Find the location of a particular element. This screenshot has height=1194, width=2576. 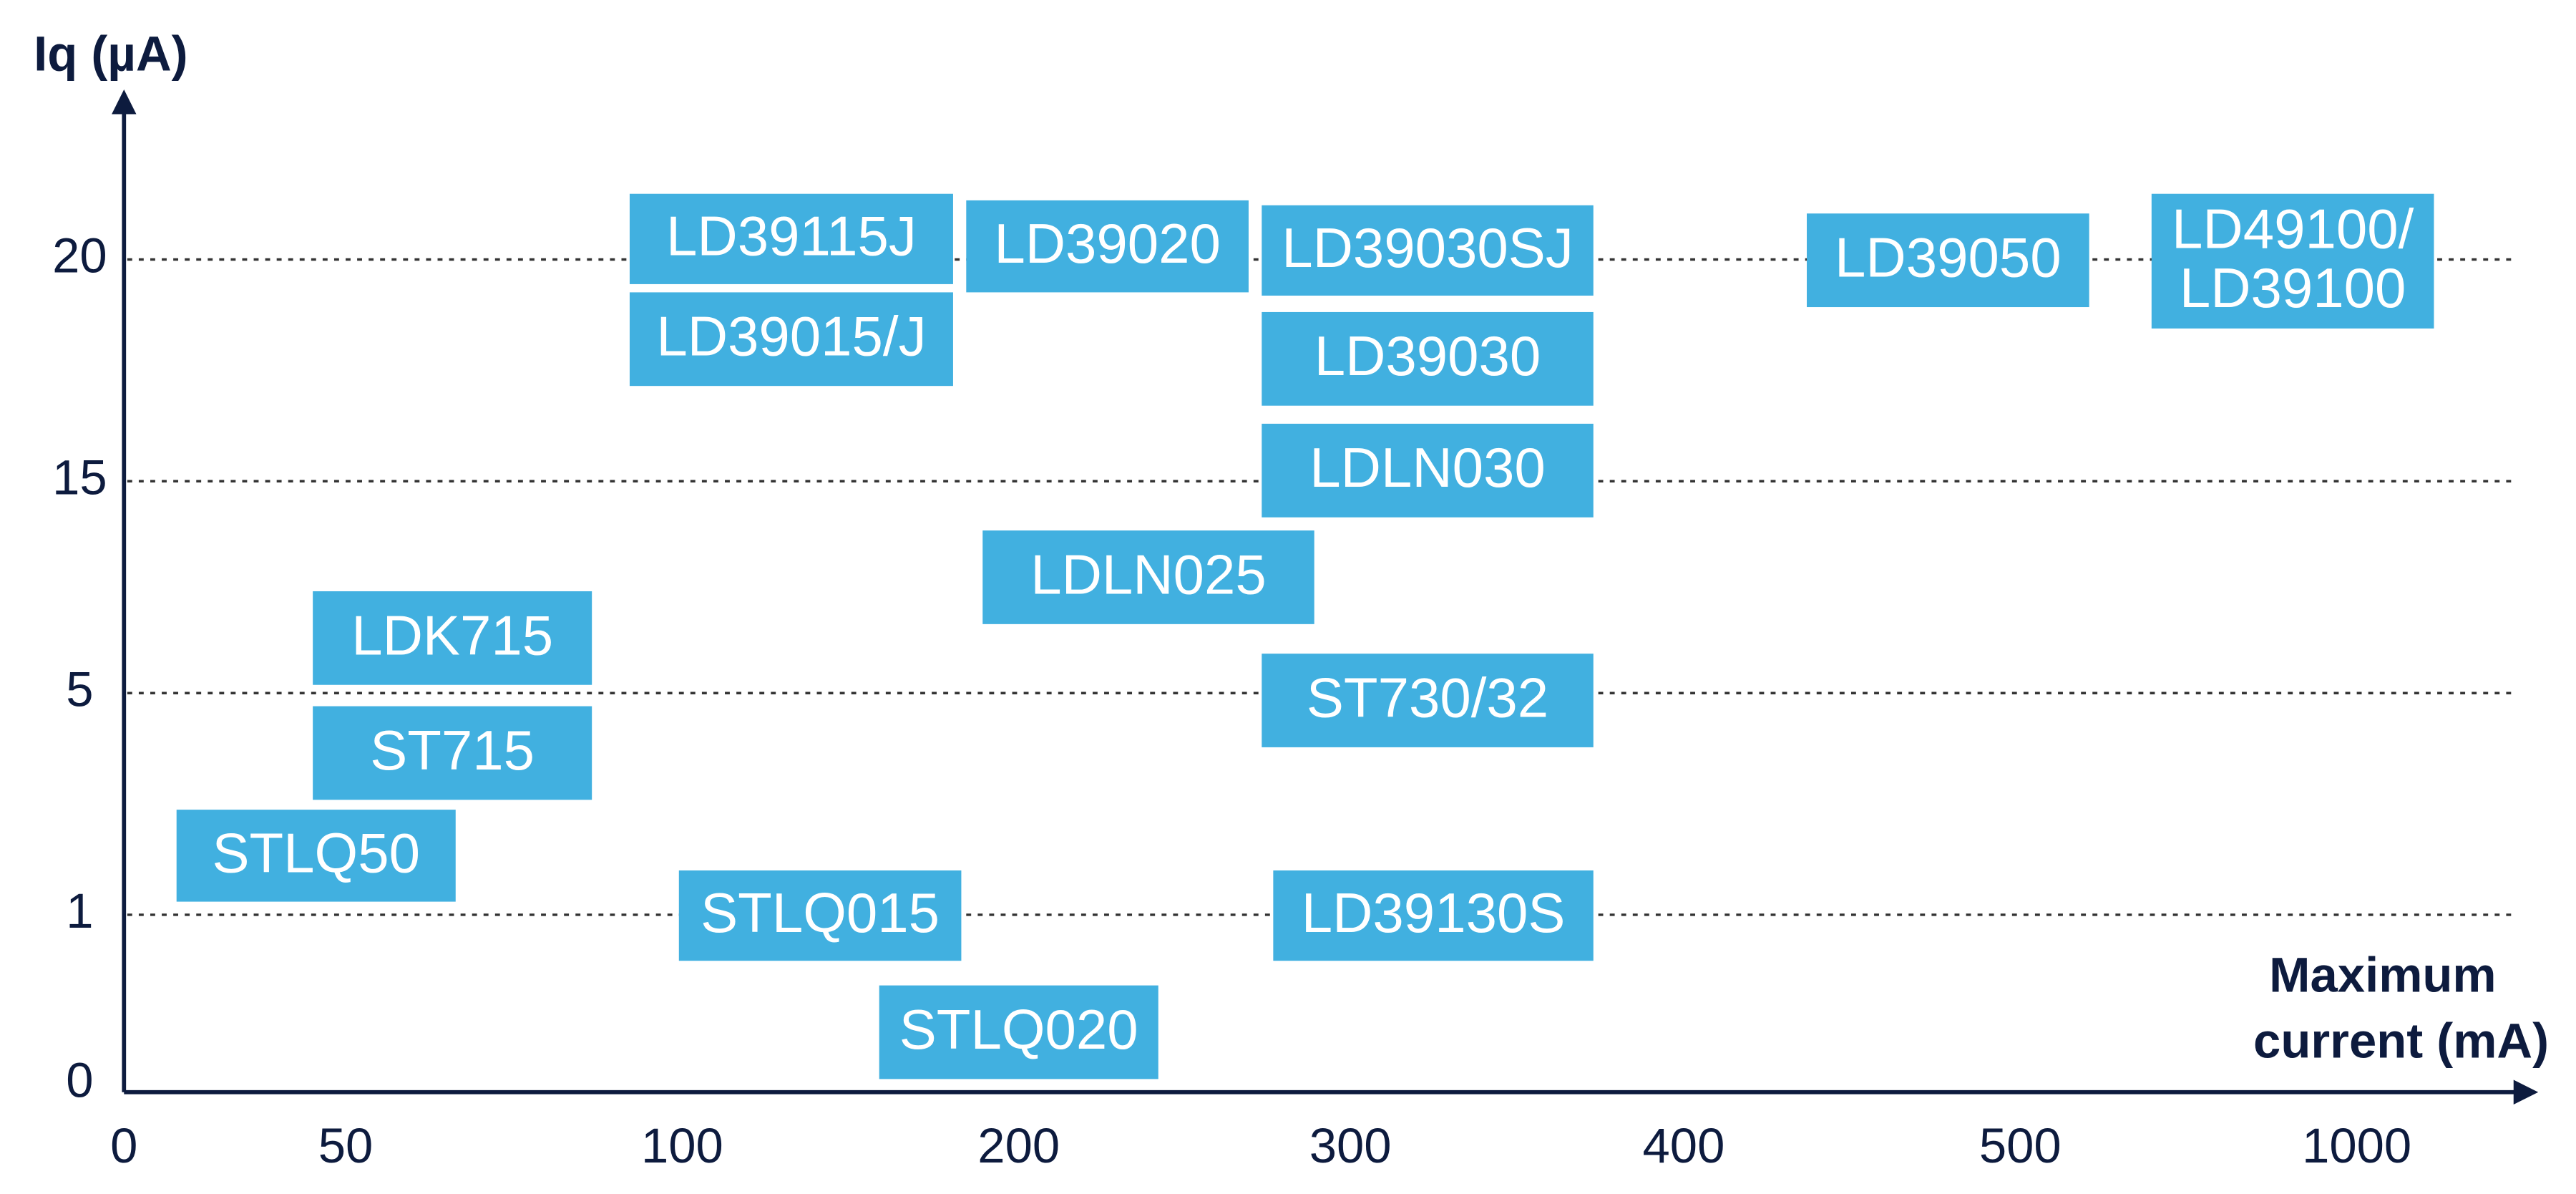

x-tick-label: 1000 is located at coordinates (2356, 1145).